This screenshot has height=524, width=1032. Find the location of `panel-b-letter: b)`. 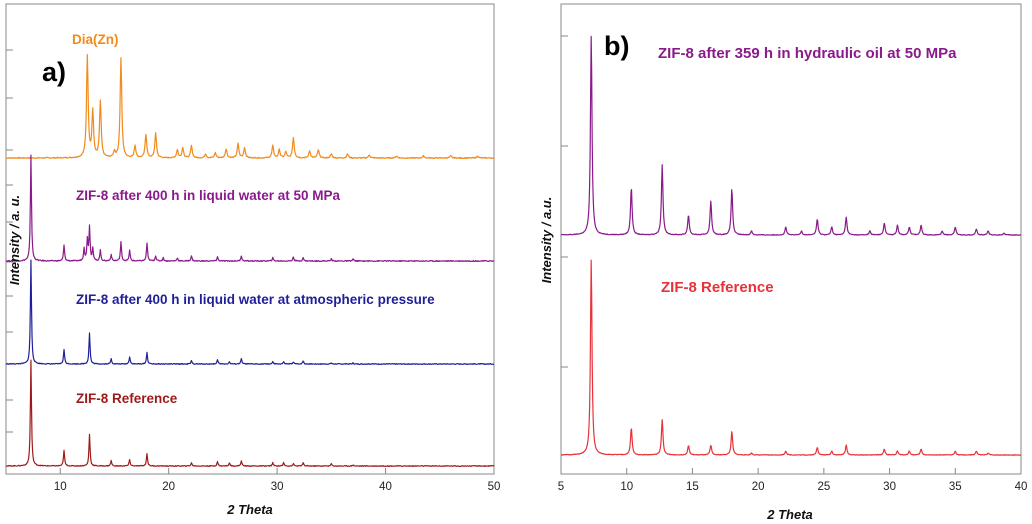

panel-b-letter: b) is located at coordinates (616, 46).